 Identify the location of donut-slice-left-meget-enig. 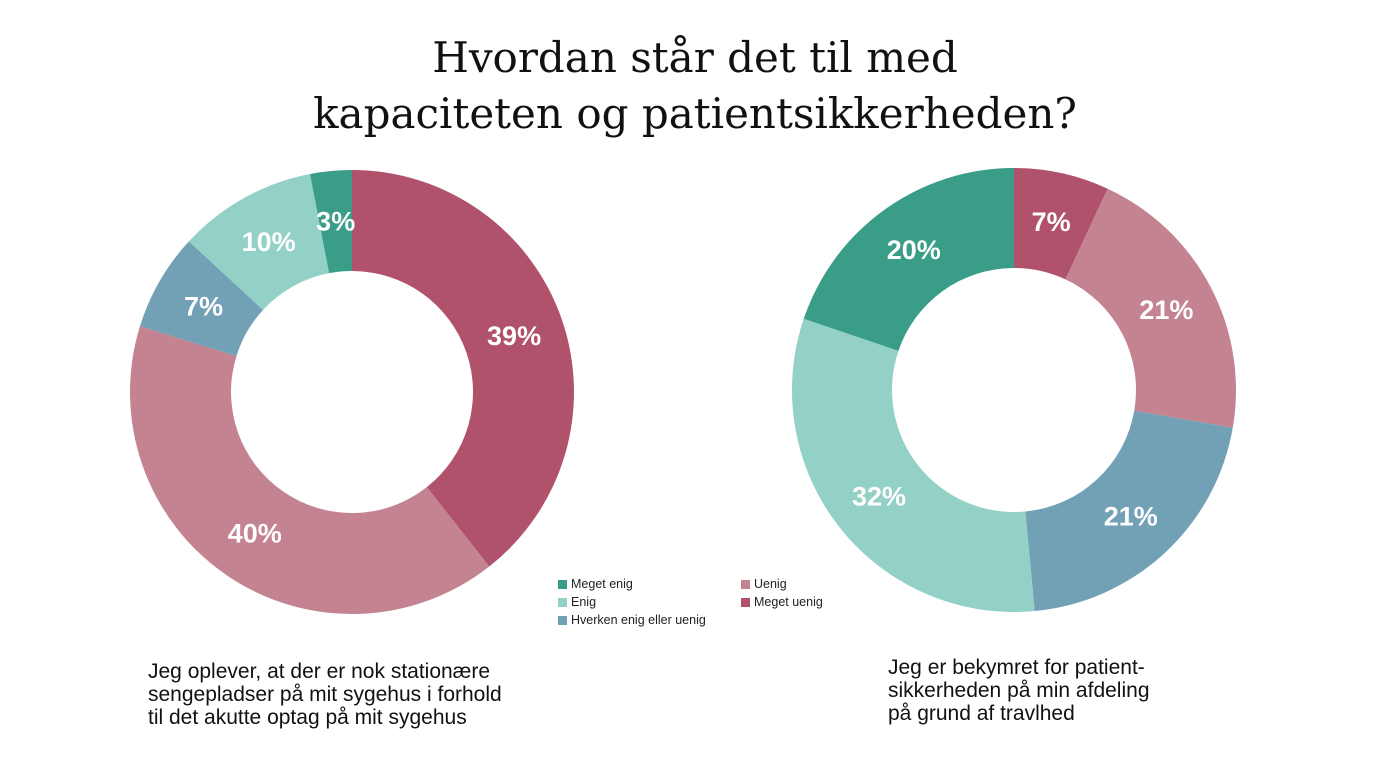
(330, 222).